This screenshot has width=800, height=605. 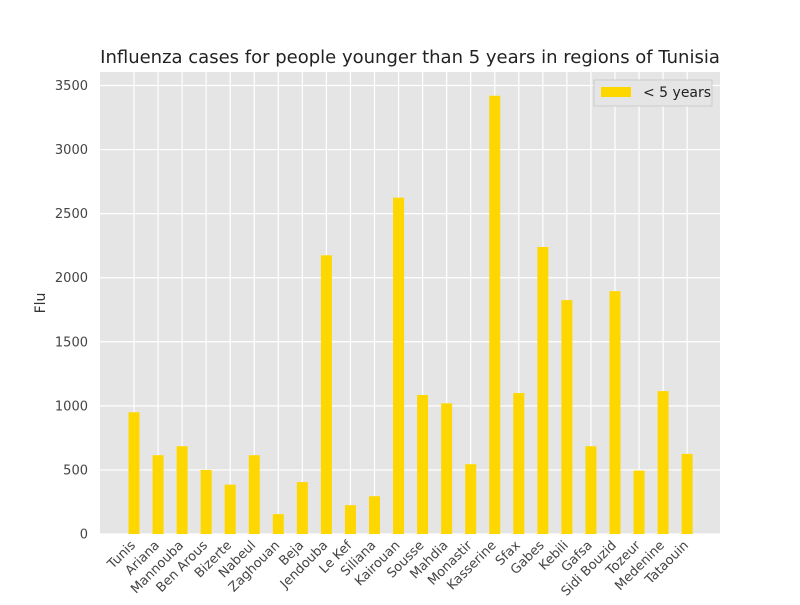 What do you see at coordinates (71, 278) in the screenshot?
I see `y-tick-label: 2000` at bounding box center [71, 278].